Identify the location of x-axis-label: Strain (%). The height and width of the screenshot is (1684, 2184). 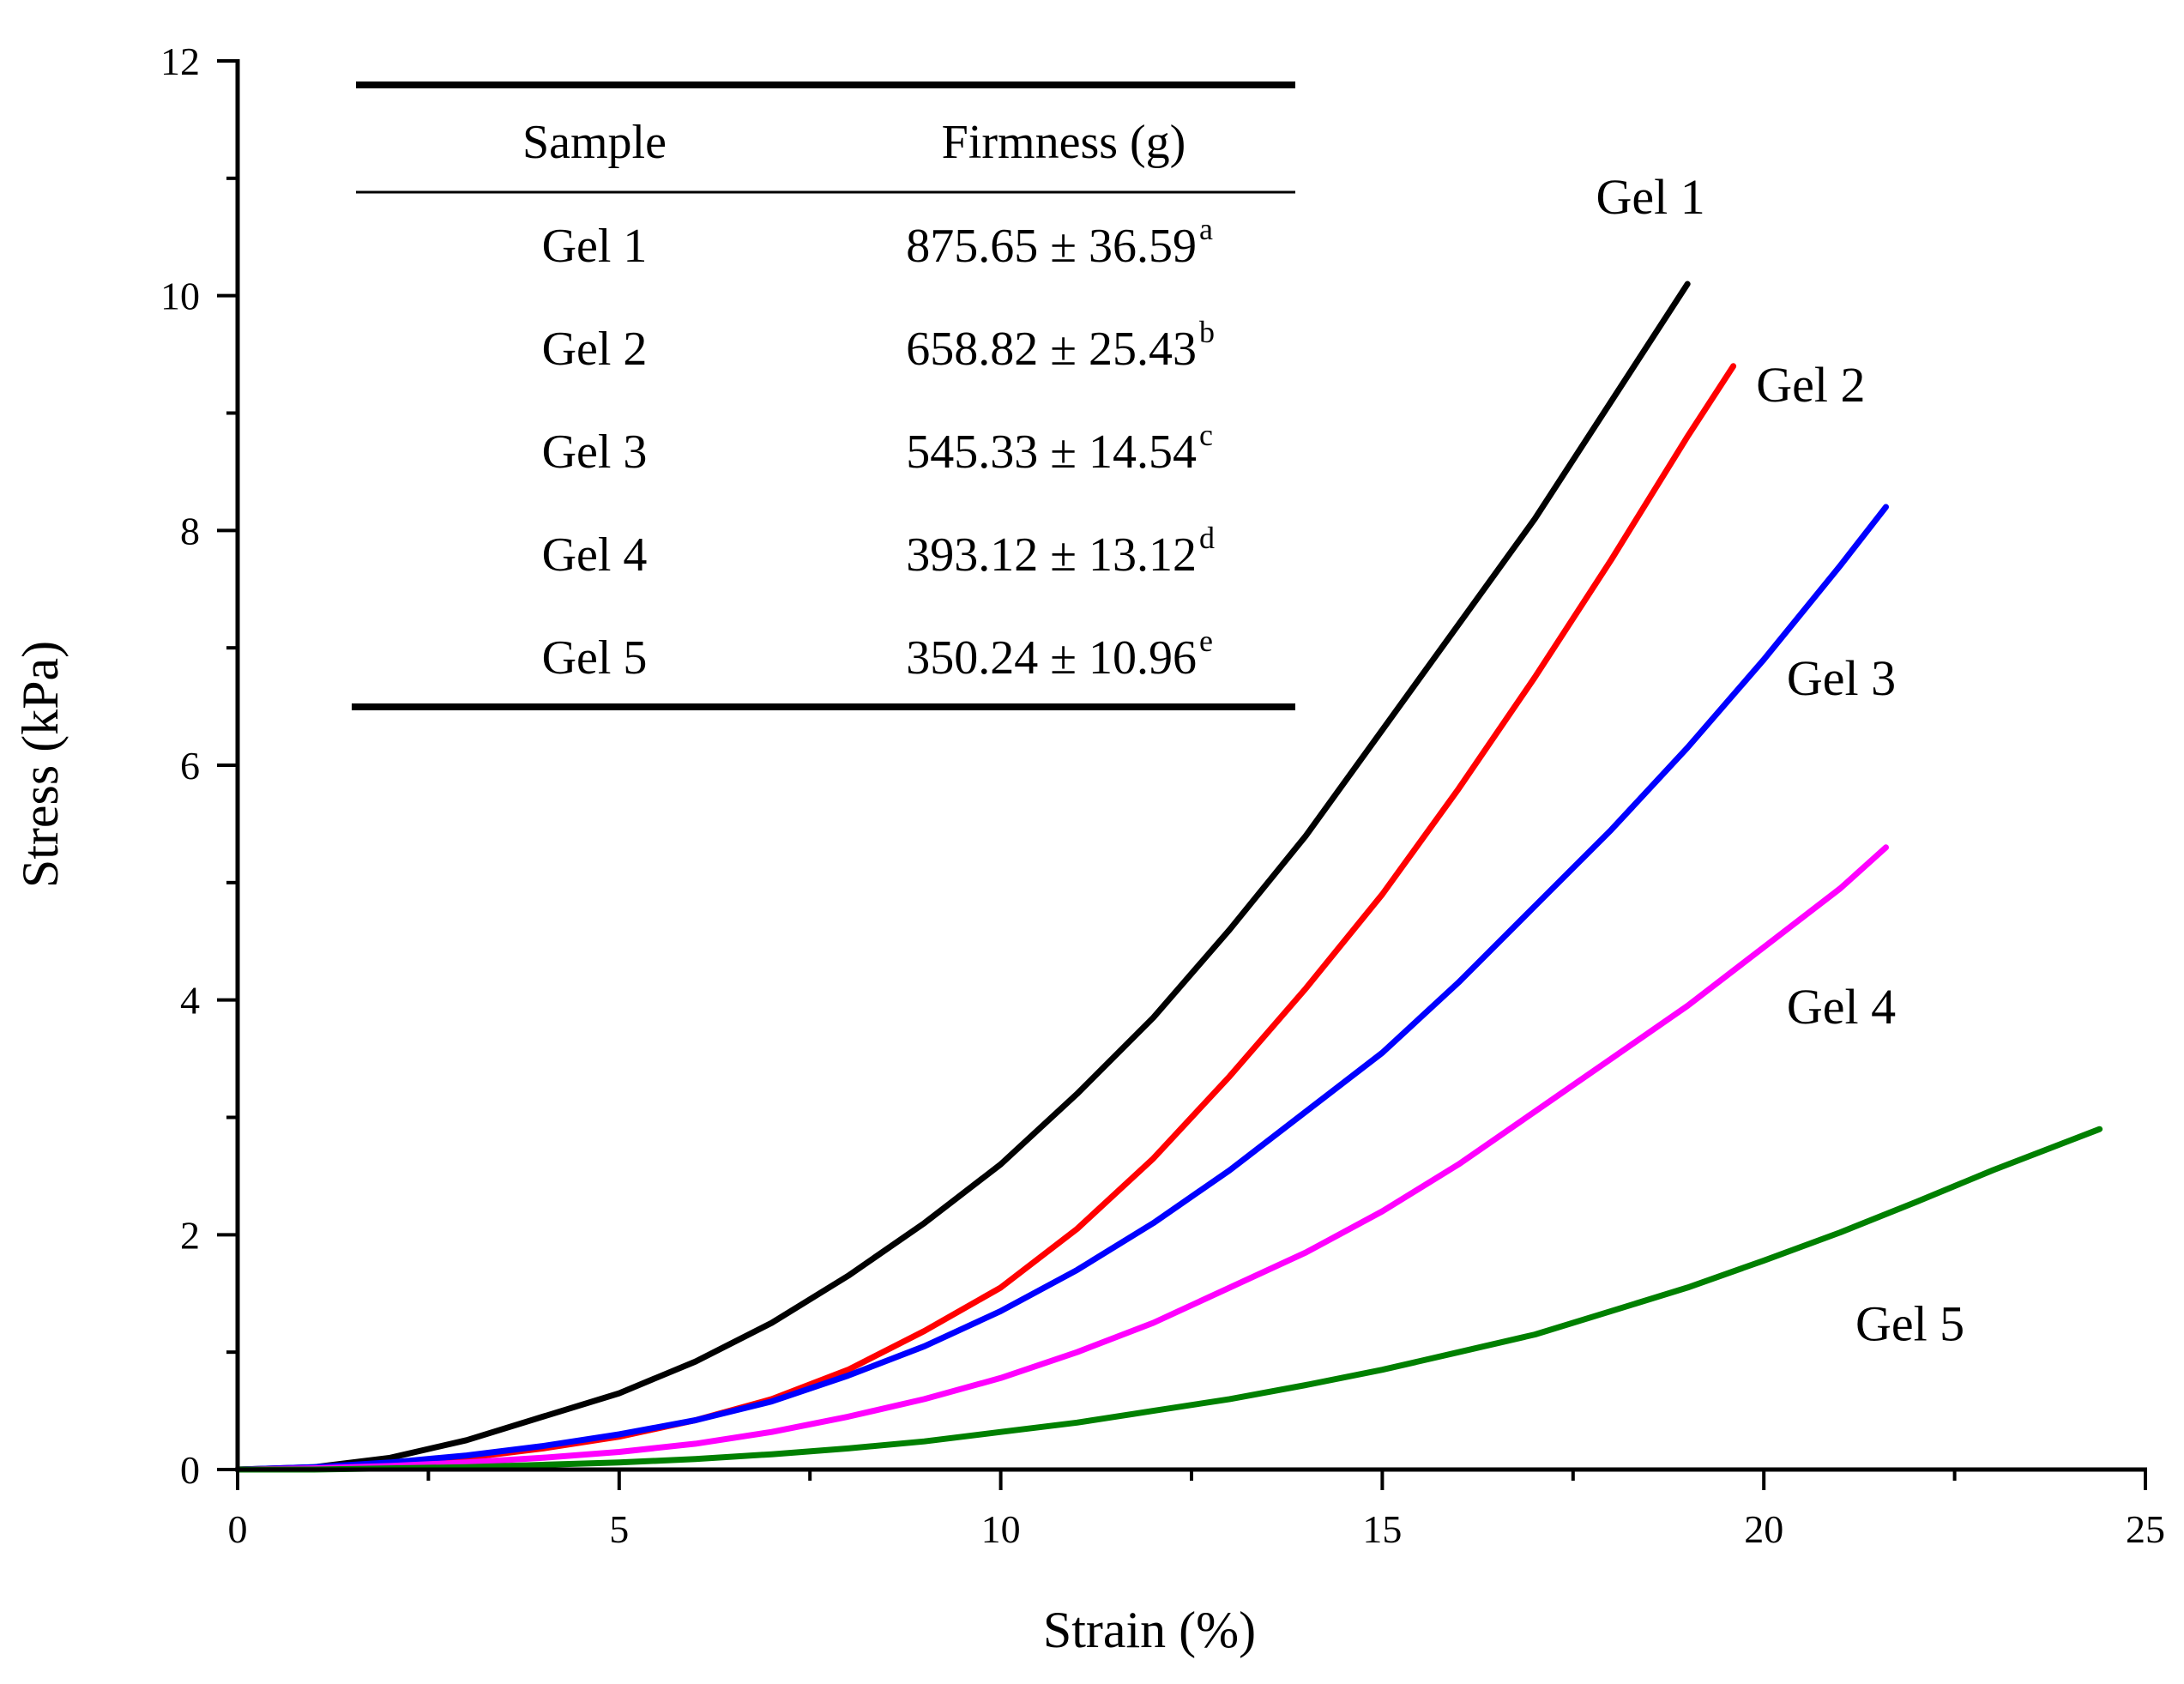
(1149, 1630).